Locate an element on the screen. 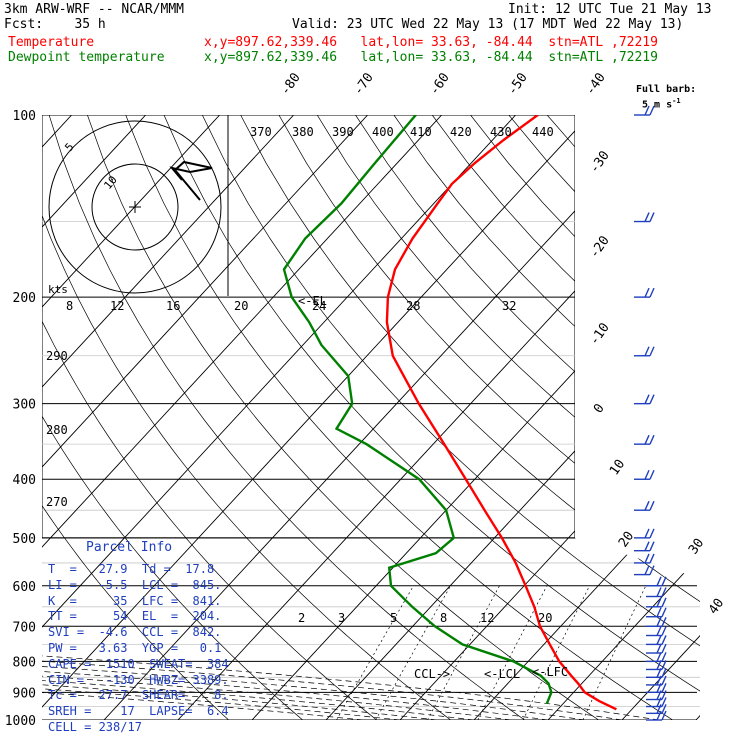 Image resolution: width=740 pixels, height=740 pixels. isotherm--110 is located at coordinates (94, 417).